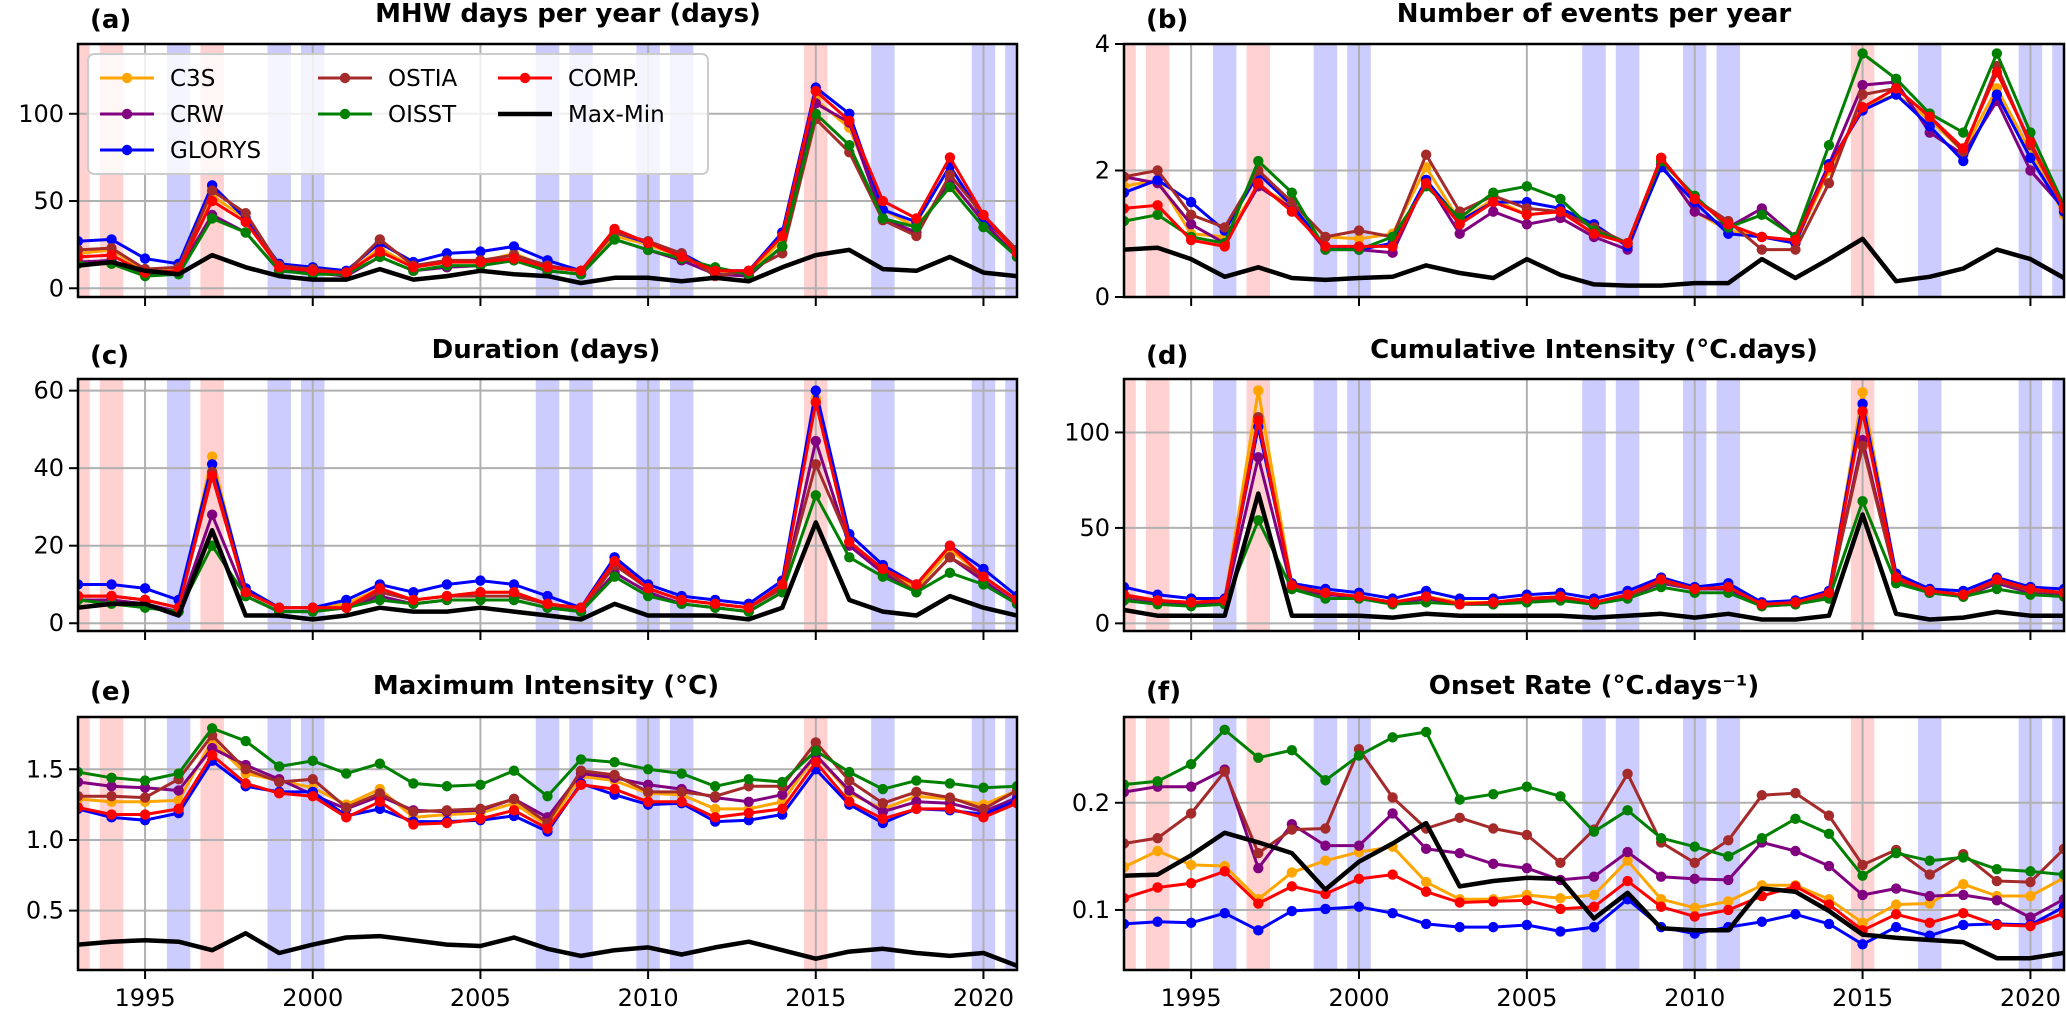 The height and width of the screenshot is (1018, 2066). I want to click on point-ostia-2020, so click(983, 809).